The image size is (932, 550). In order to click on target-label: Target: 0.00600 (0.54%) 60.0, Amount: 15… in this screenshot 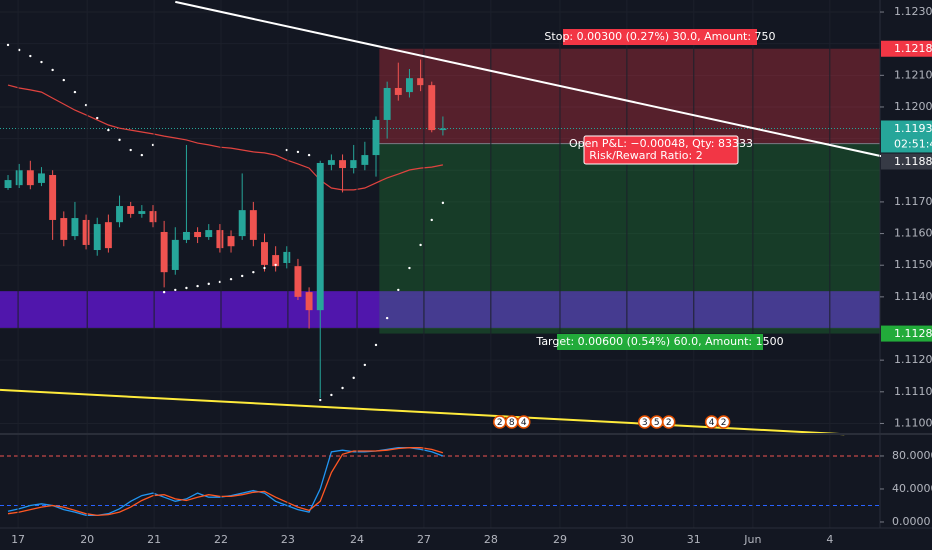, I will do `click(659, 341)`.